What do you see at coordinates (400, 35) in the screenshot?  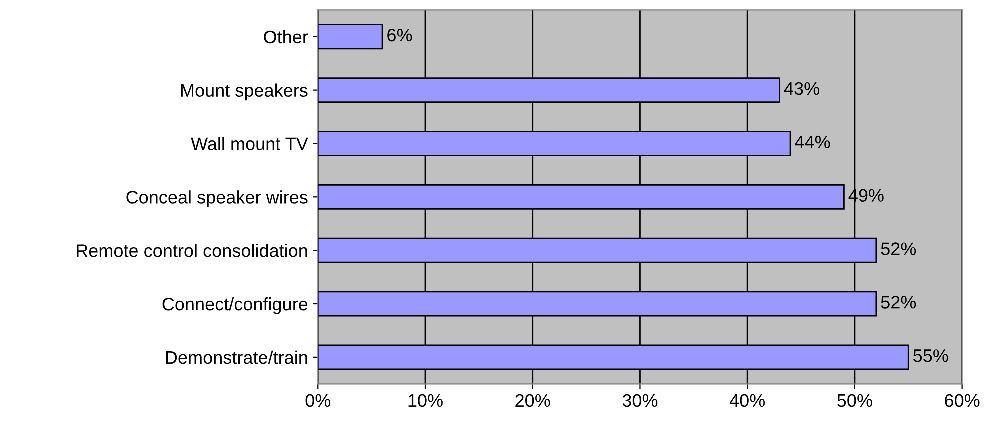 I see `data-label: 6%` at bounding box center [400, 35].